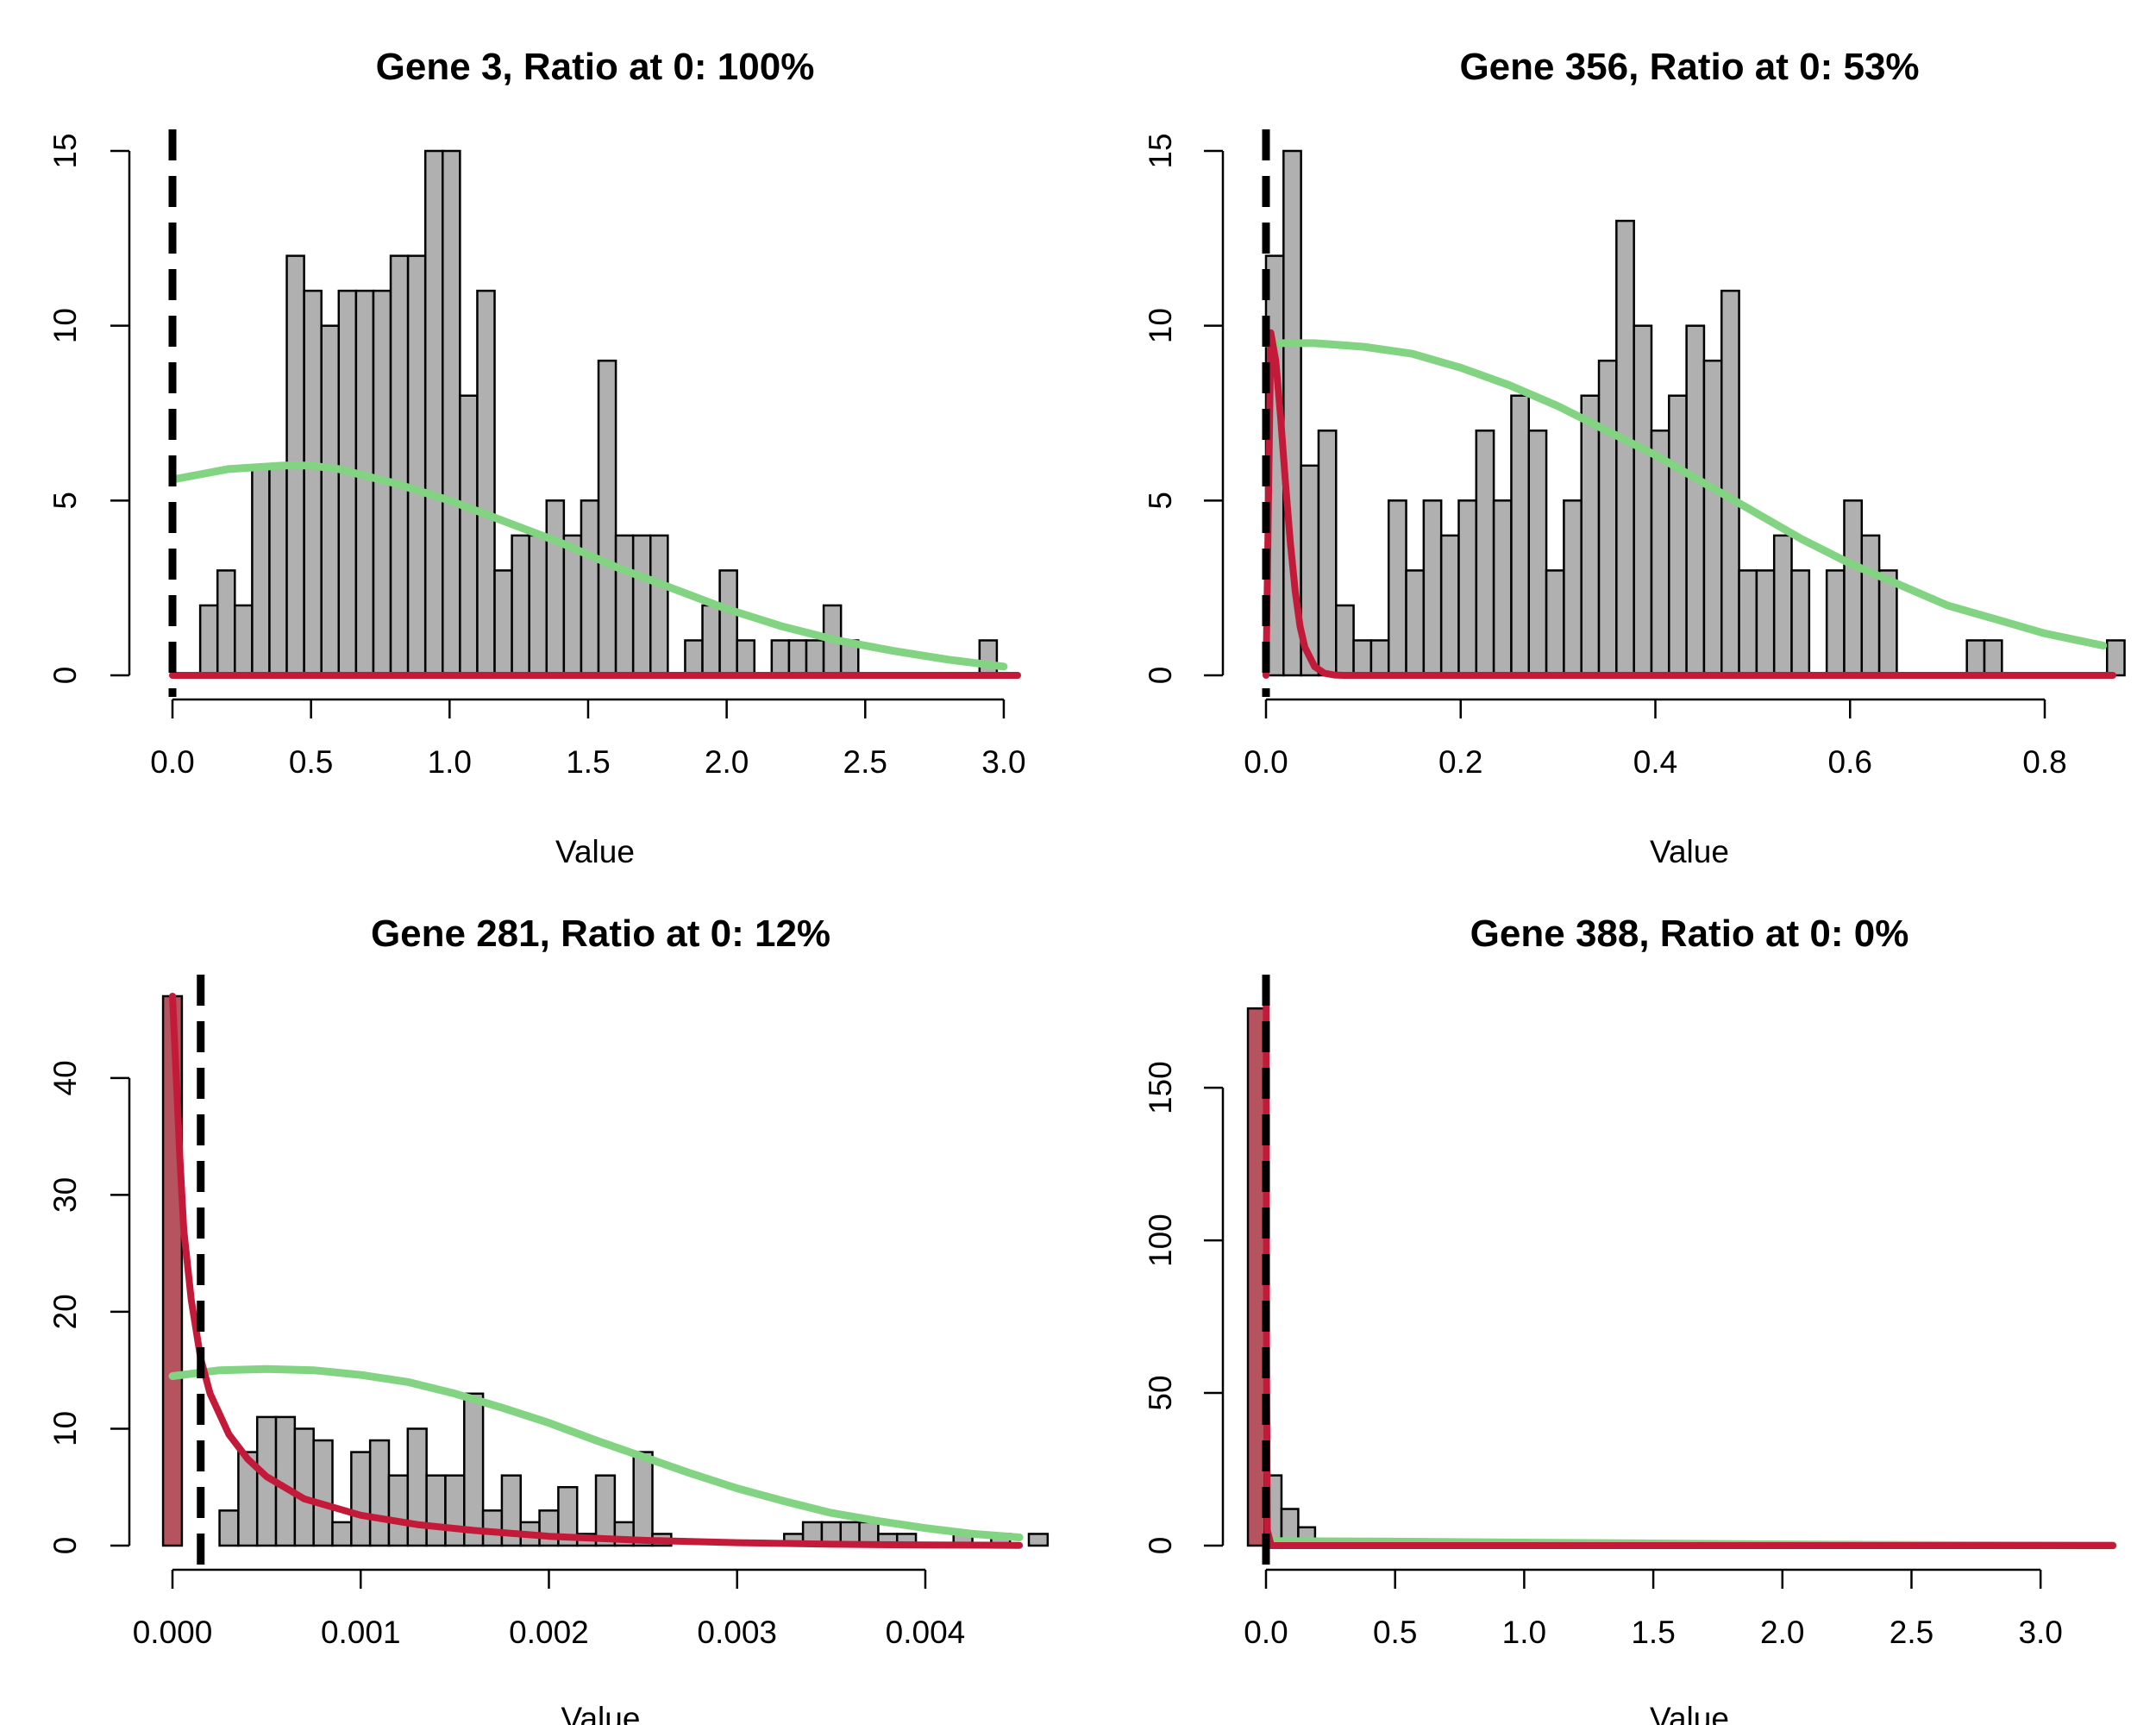 The height and width of the screenshot is (1725, 2156). I want to click on y-axis: 0 10 20 30 40, so click(89, 1307).